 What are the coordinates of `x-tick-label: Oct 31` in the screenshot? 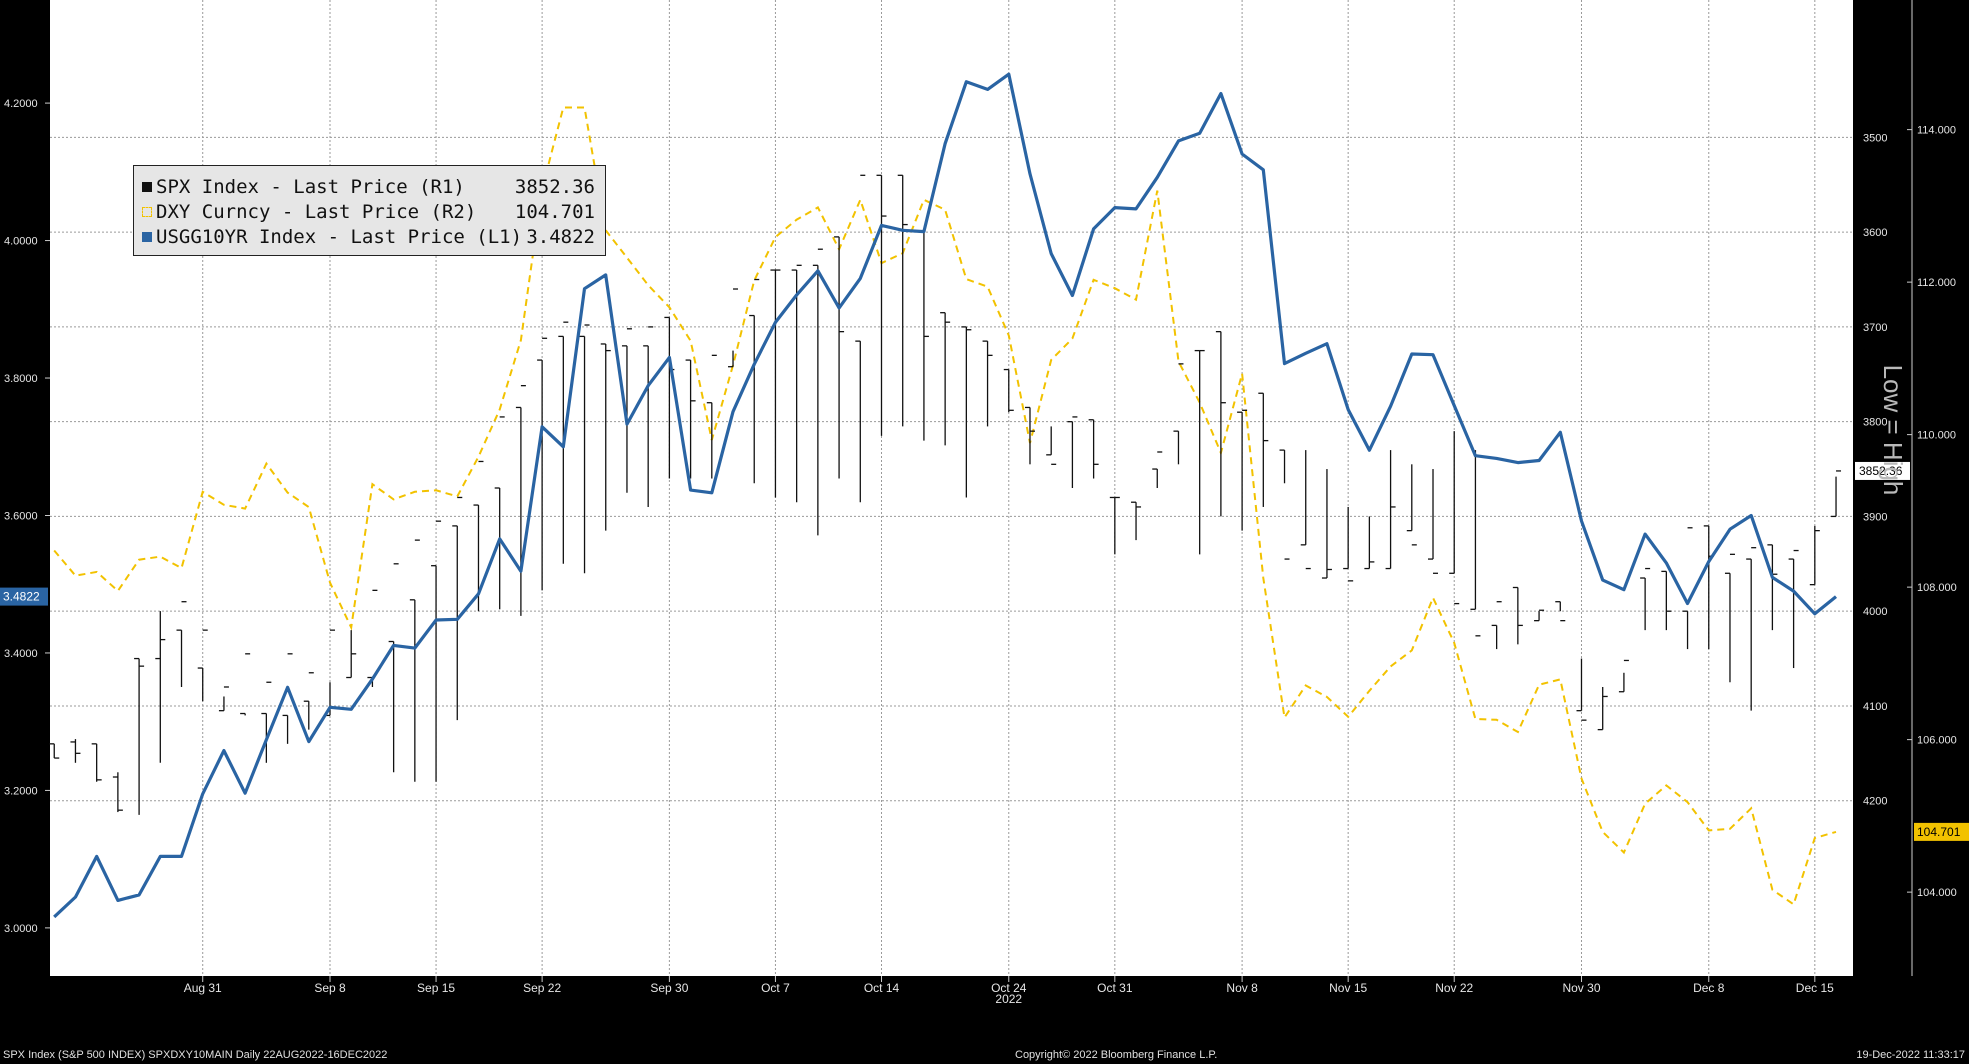 It's located at (1115, 988).